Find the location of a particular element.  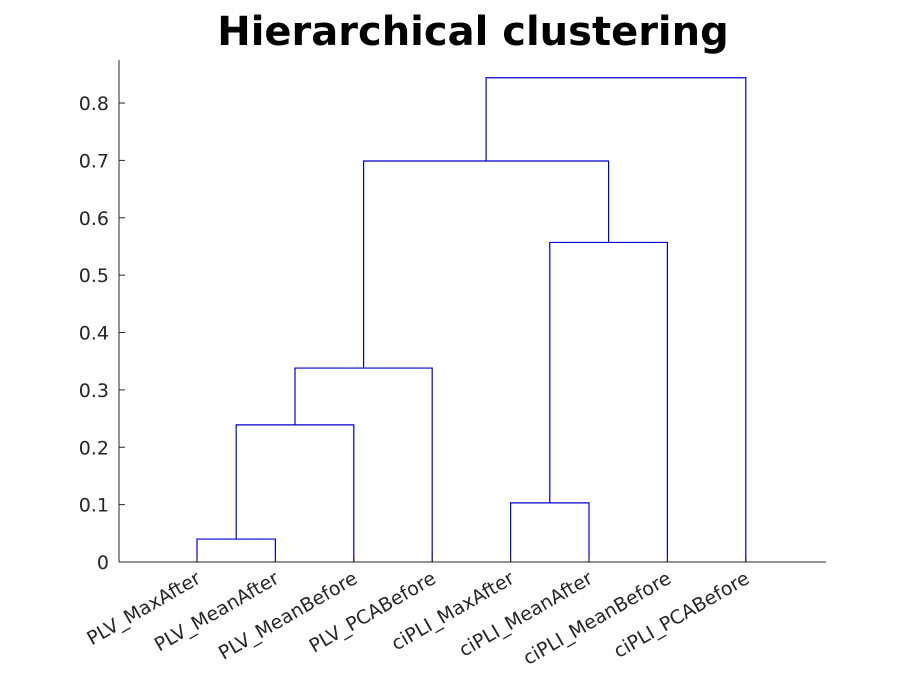

y-tick-label: 0 is located at coordinates (103, 563).